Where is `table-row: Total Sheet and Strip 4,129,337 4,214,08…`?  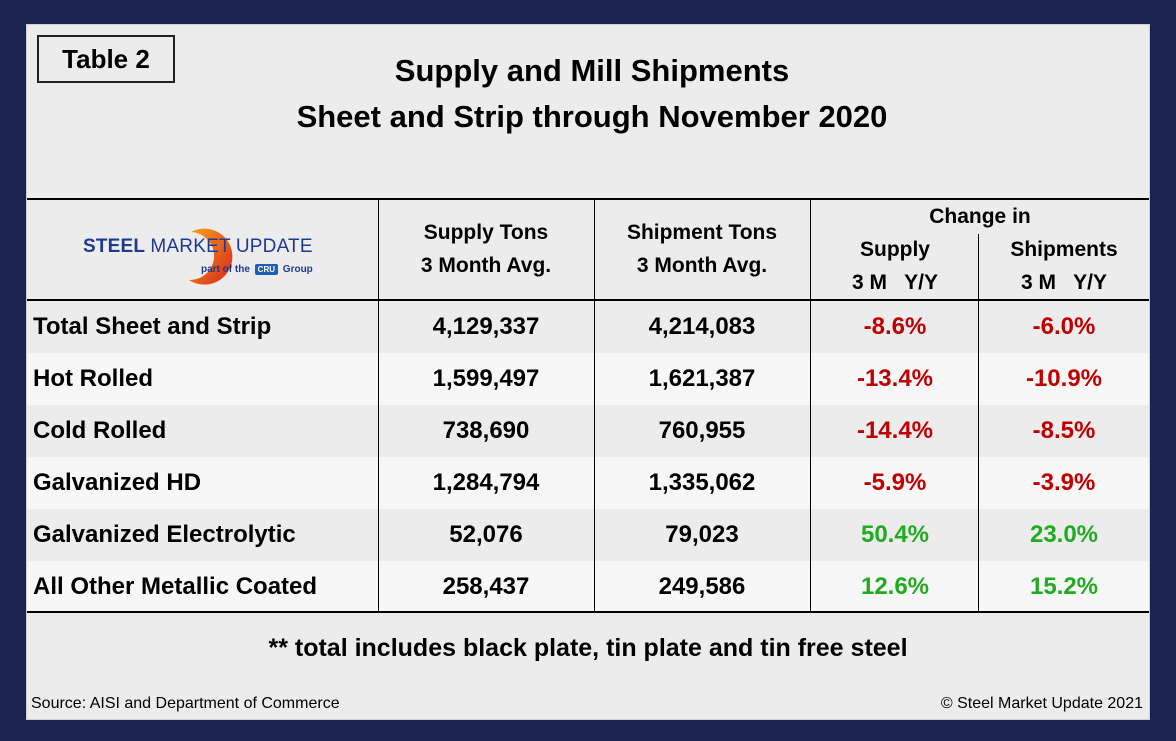 table-row: Total Sheet and Strip 4,129,337 4,214,08… is located at coordinates (588, 327).